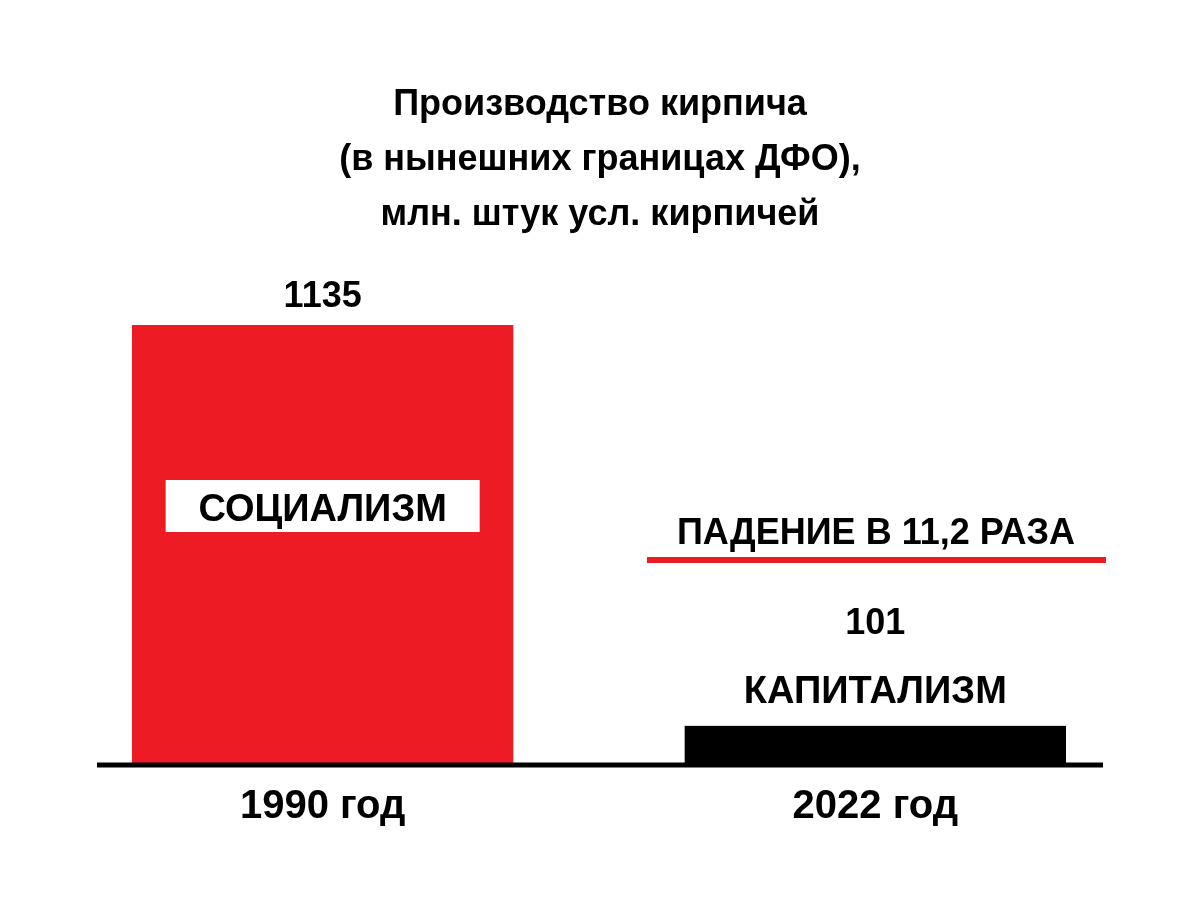  What do you see at coordinates (322, 508) in the screenshot?
I see `annotation: СОЦИАЛИЗМ` at bounding box center [322, 508].